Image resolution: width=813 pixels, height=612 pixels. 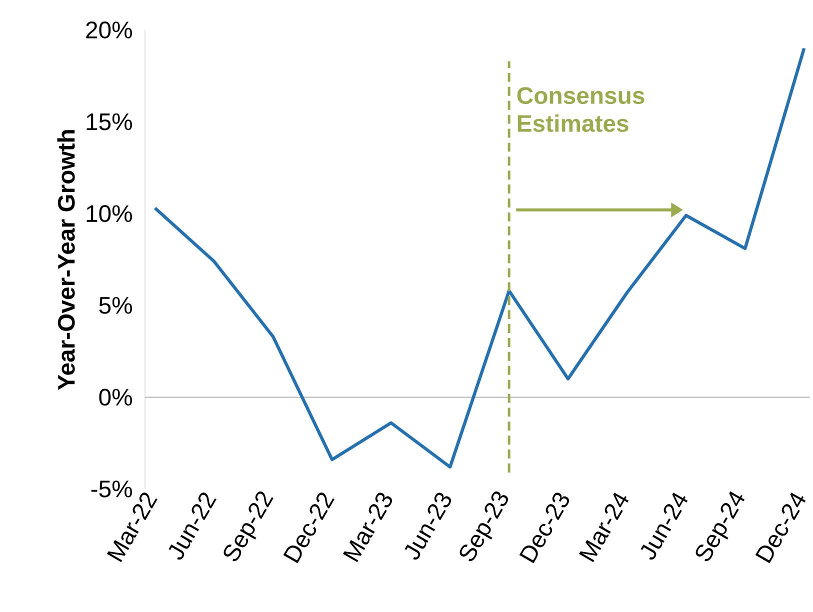 I want to click on y-tick-label: 20%, so click(x=109, y=30).